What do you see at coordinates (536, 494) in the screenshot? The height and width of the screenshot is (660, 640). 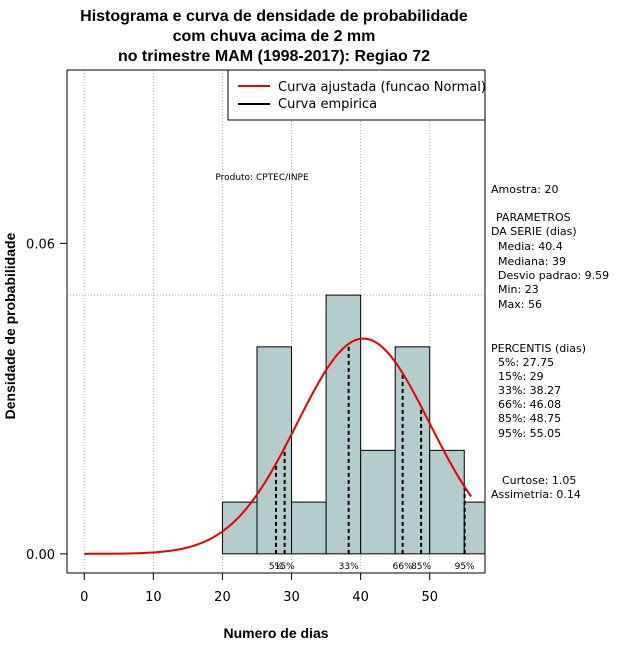 I see `stat-assimetria: Assimetria: 0.14` at bounding box center [536, 494].